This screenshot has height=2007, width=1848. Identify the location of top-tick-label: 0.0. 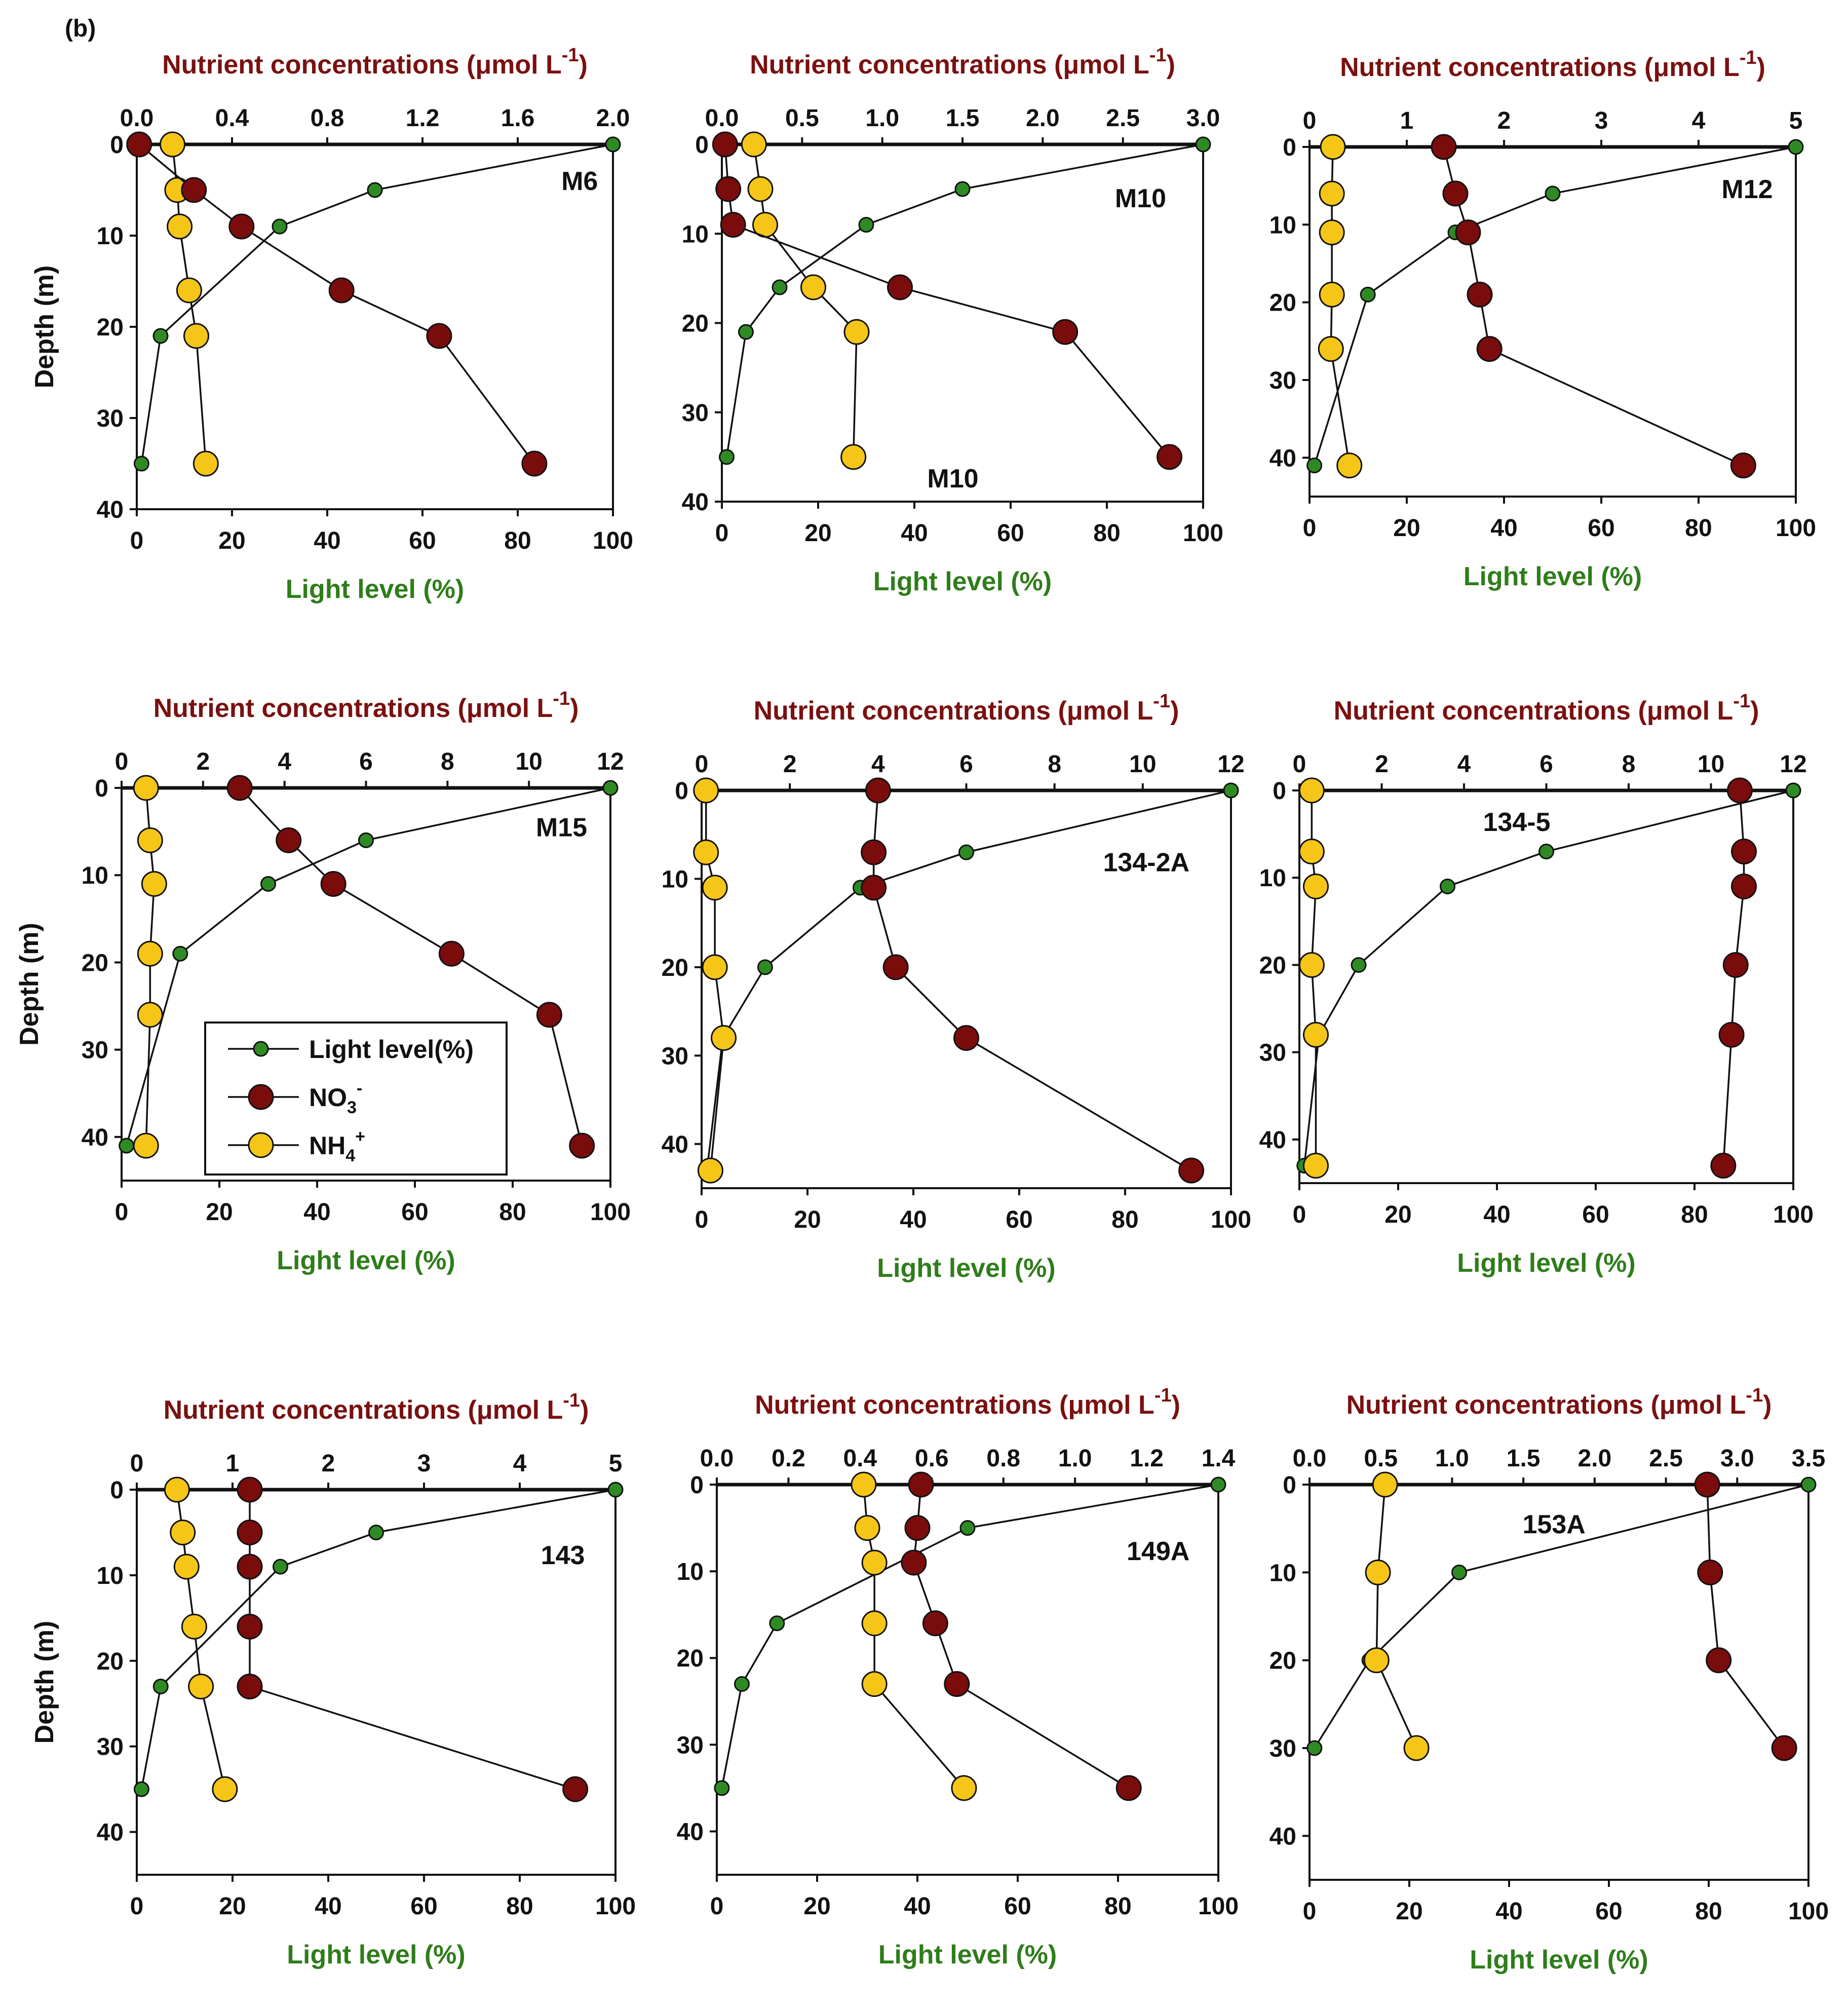
(722, 118).